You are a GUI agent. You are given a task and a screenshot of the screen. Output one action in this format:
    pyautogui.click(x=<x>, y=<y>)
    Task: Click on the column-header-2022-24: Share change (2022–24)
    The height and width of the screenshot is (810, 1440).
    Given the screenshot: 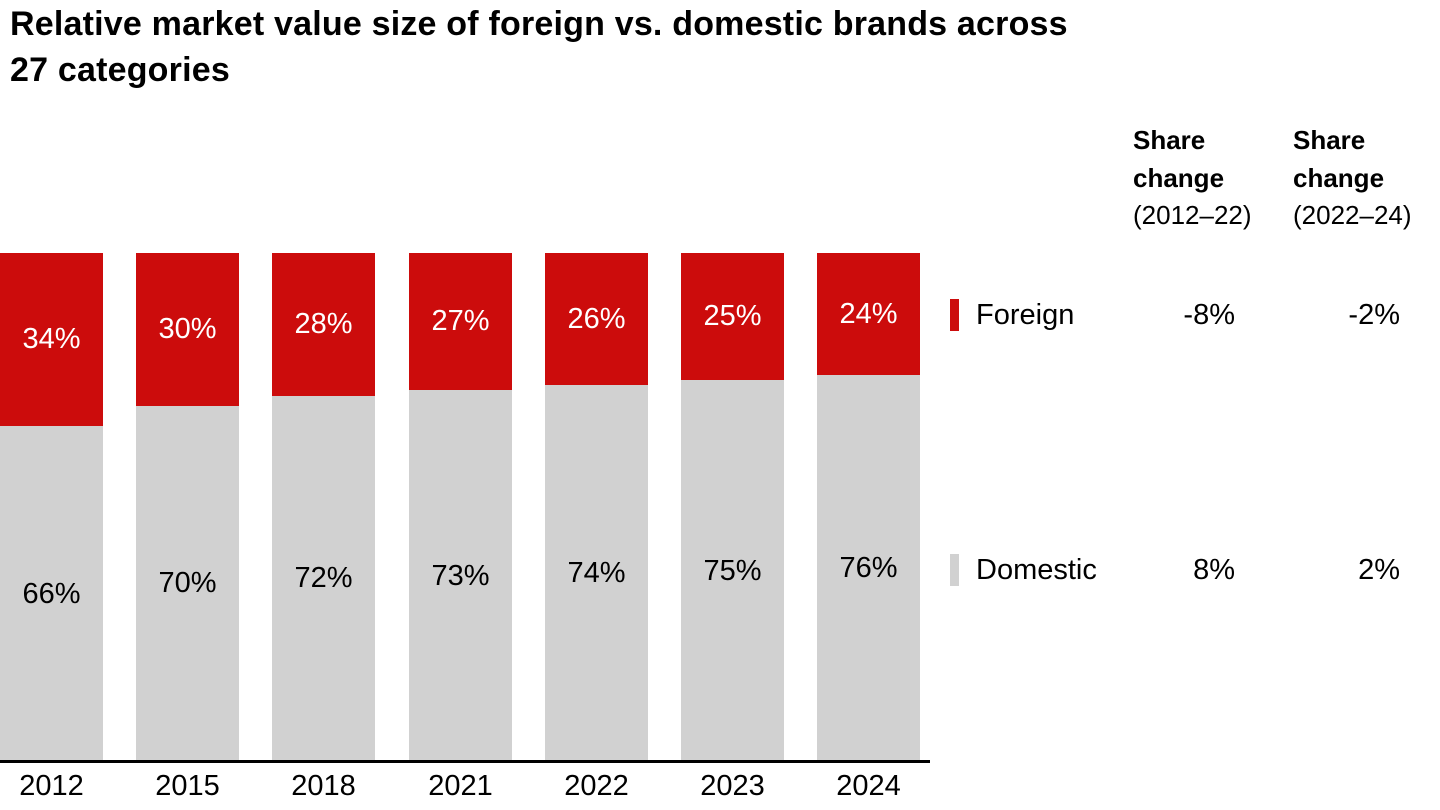 What is the action you would take?
    pyautogui.click(x=1366, y=178)
    